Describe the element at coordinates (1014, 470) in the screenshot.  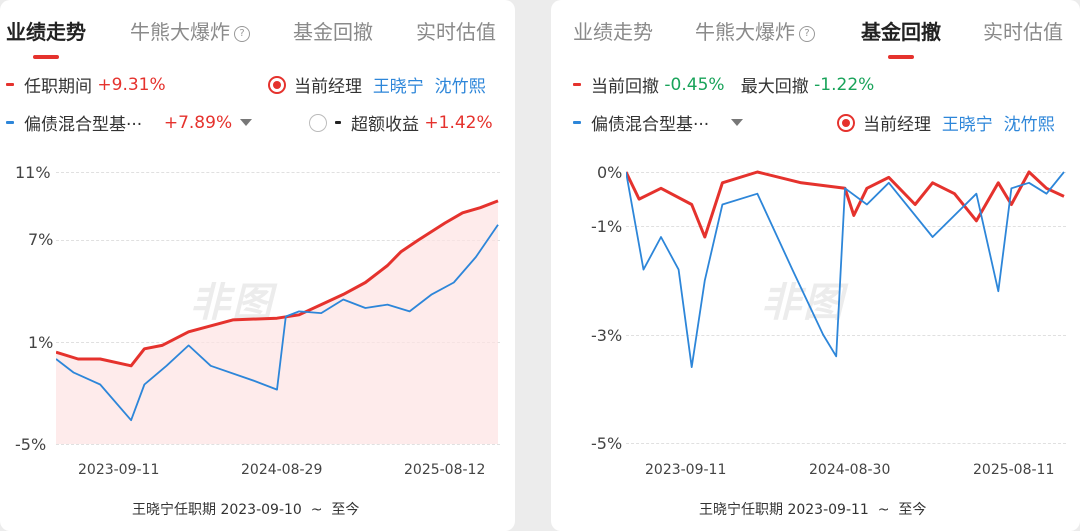
I see `x-tick: 2025-08-11` at that location.